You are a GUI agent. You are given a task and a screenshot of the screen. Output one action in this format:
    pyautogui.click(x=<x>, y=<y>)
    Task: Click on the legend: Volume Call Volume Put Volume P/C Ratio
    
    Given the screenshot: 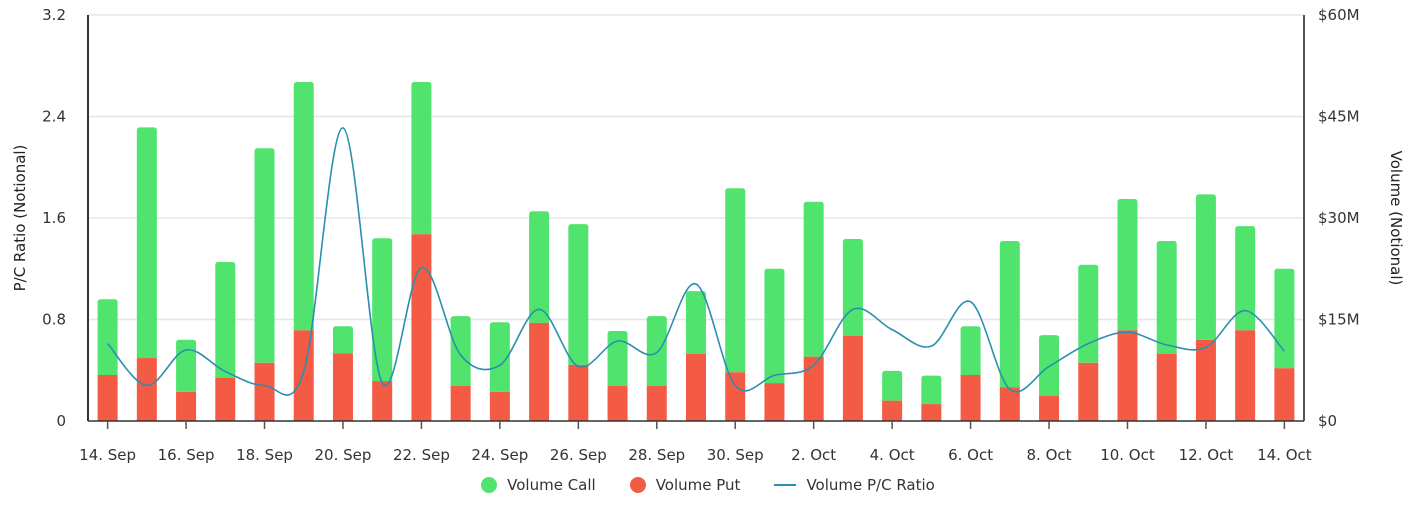 What is the action you would take?
    pyautogui.click(x=708, y=485)
    